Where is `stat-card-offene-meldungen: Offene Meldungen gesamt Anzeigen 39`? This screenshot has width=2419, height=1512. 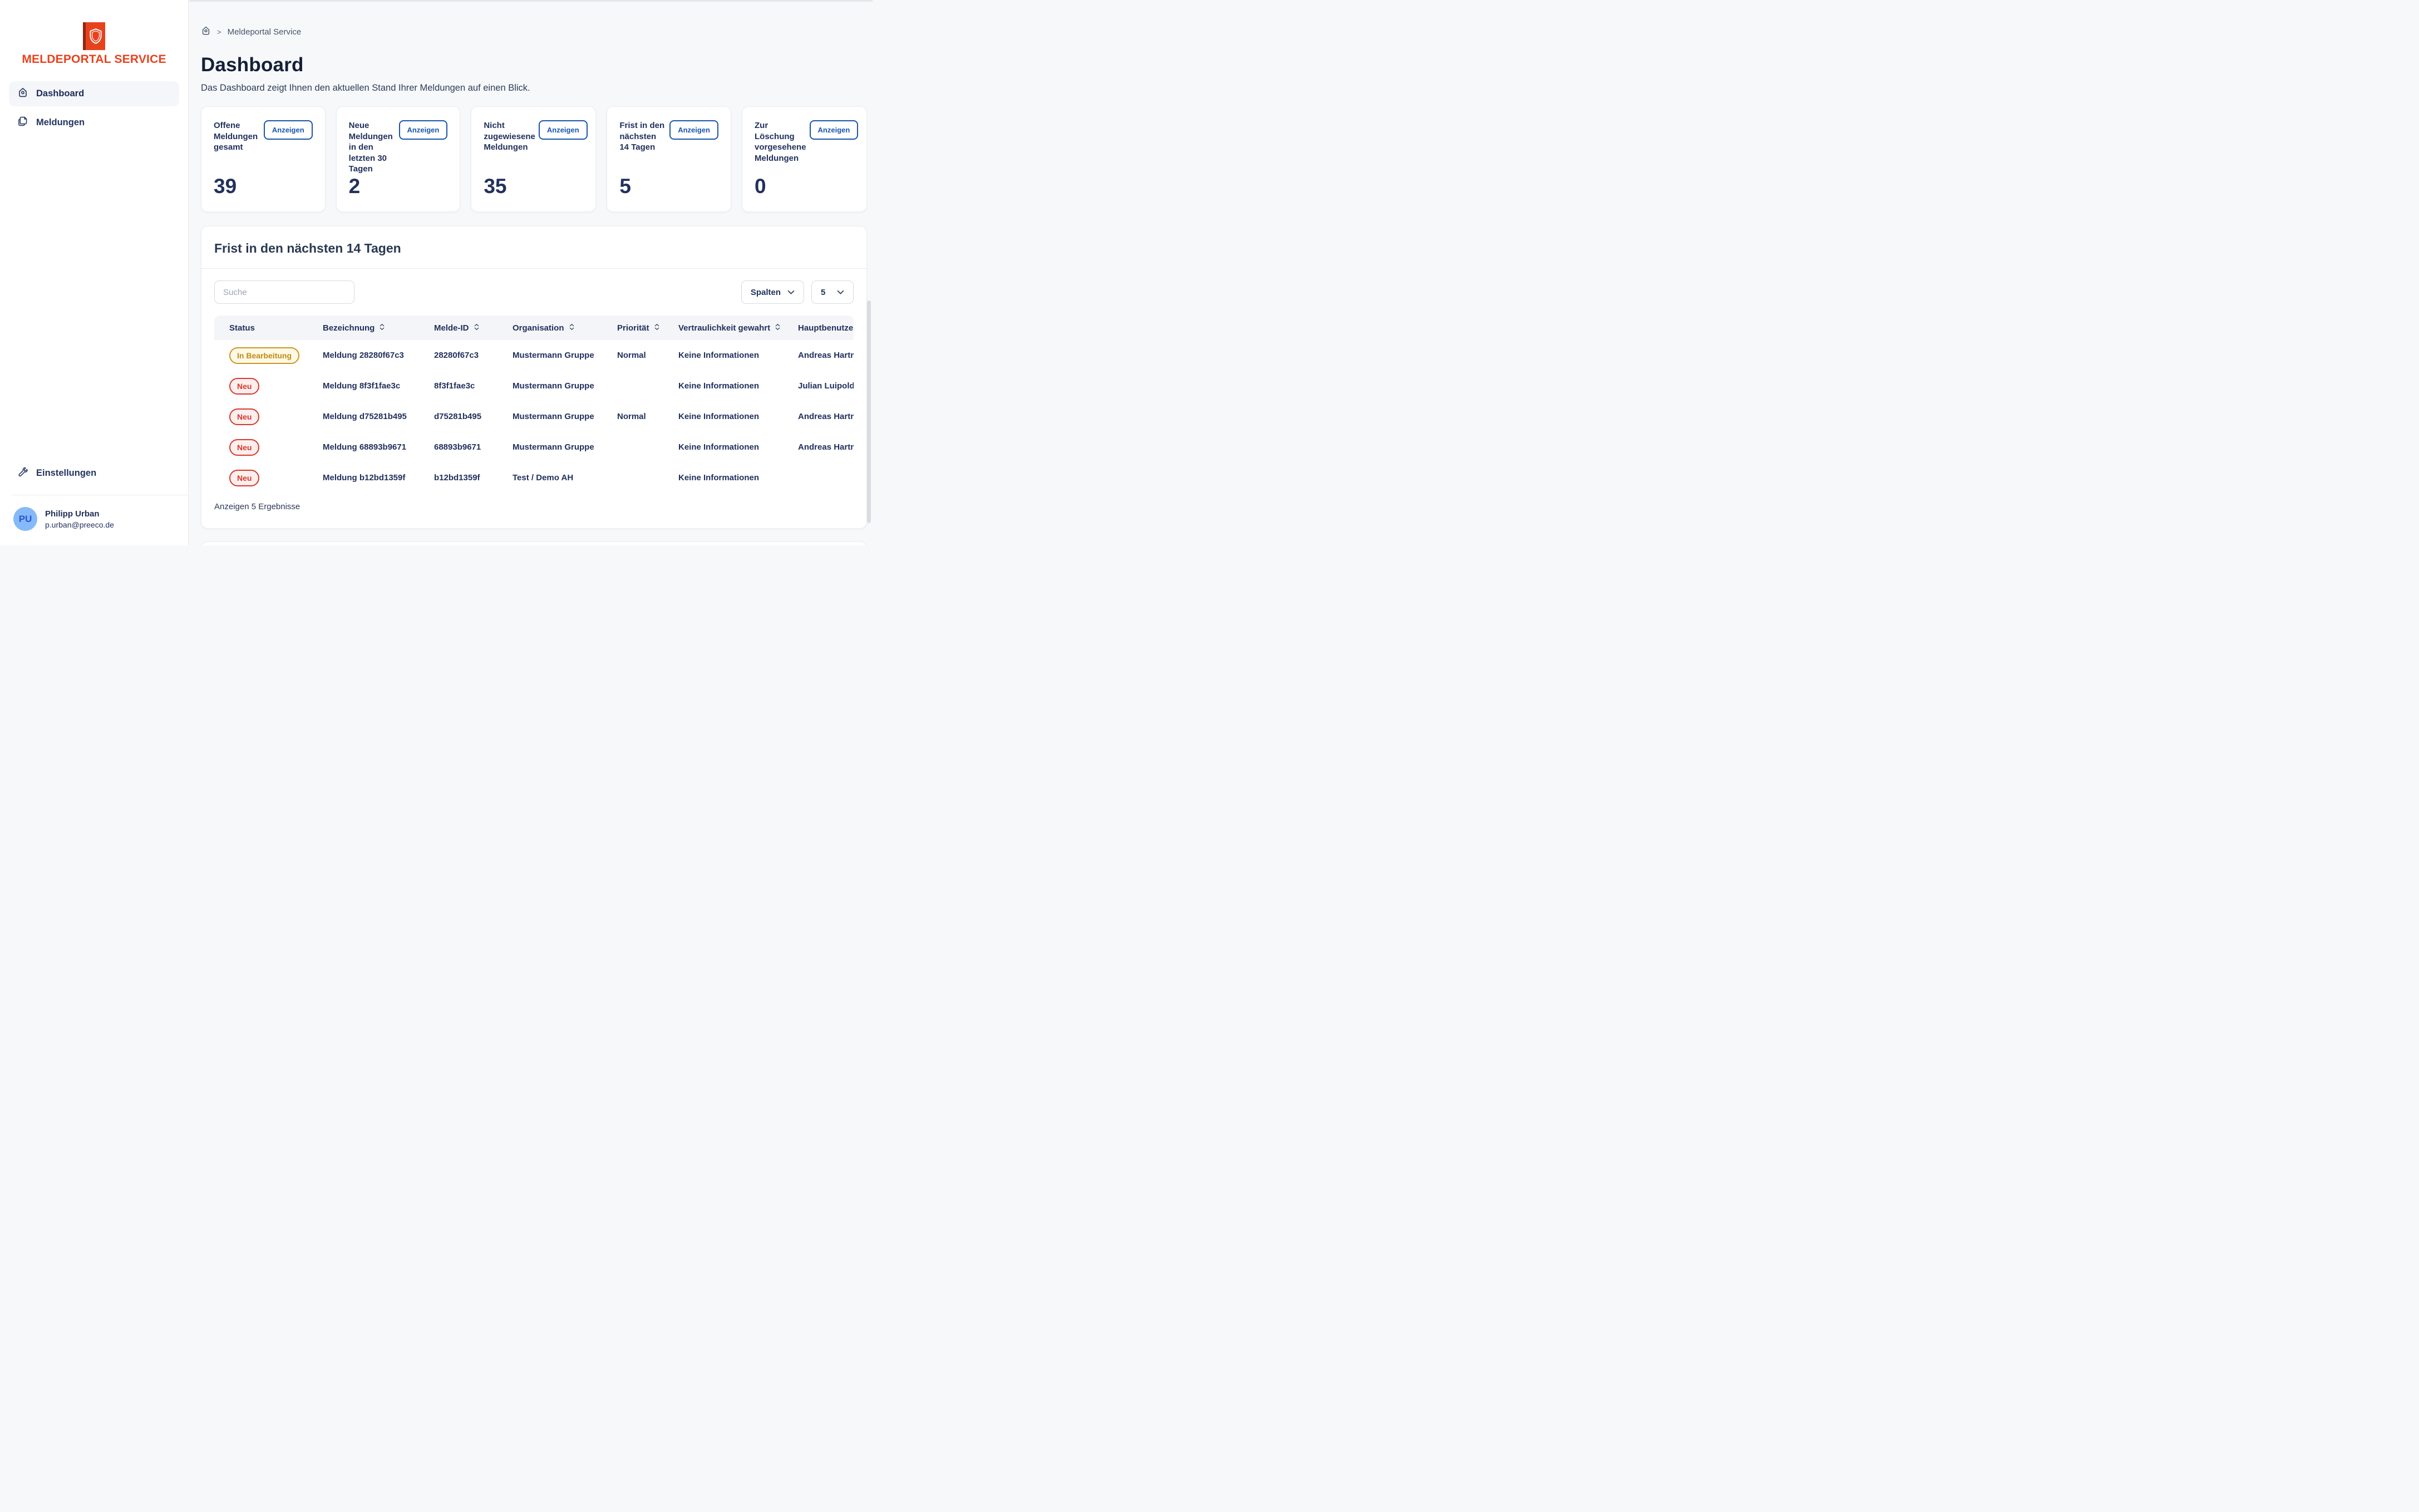
stat-card-offene-meldungen: Offene Meldungen gesamt Anzeigen 39 is located at coordinates (263, 159).